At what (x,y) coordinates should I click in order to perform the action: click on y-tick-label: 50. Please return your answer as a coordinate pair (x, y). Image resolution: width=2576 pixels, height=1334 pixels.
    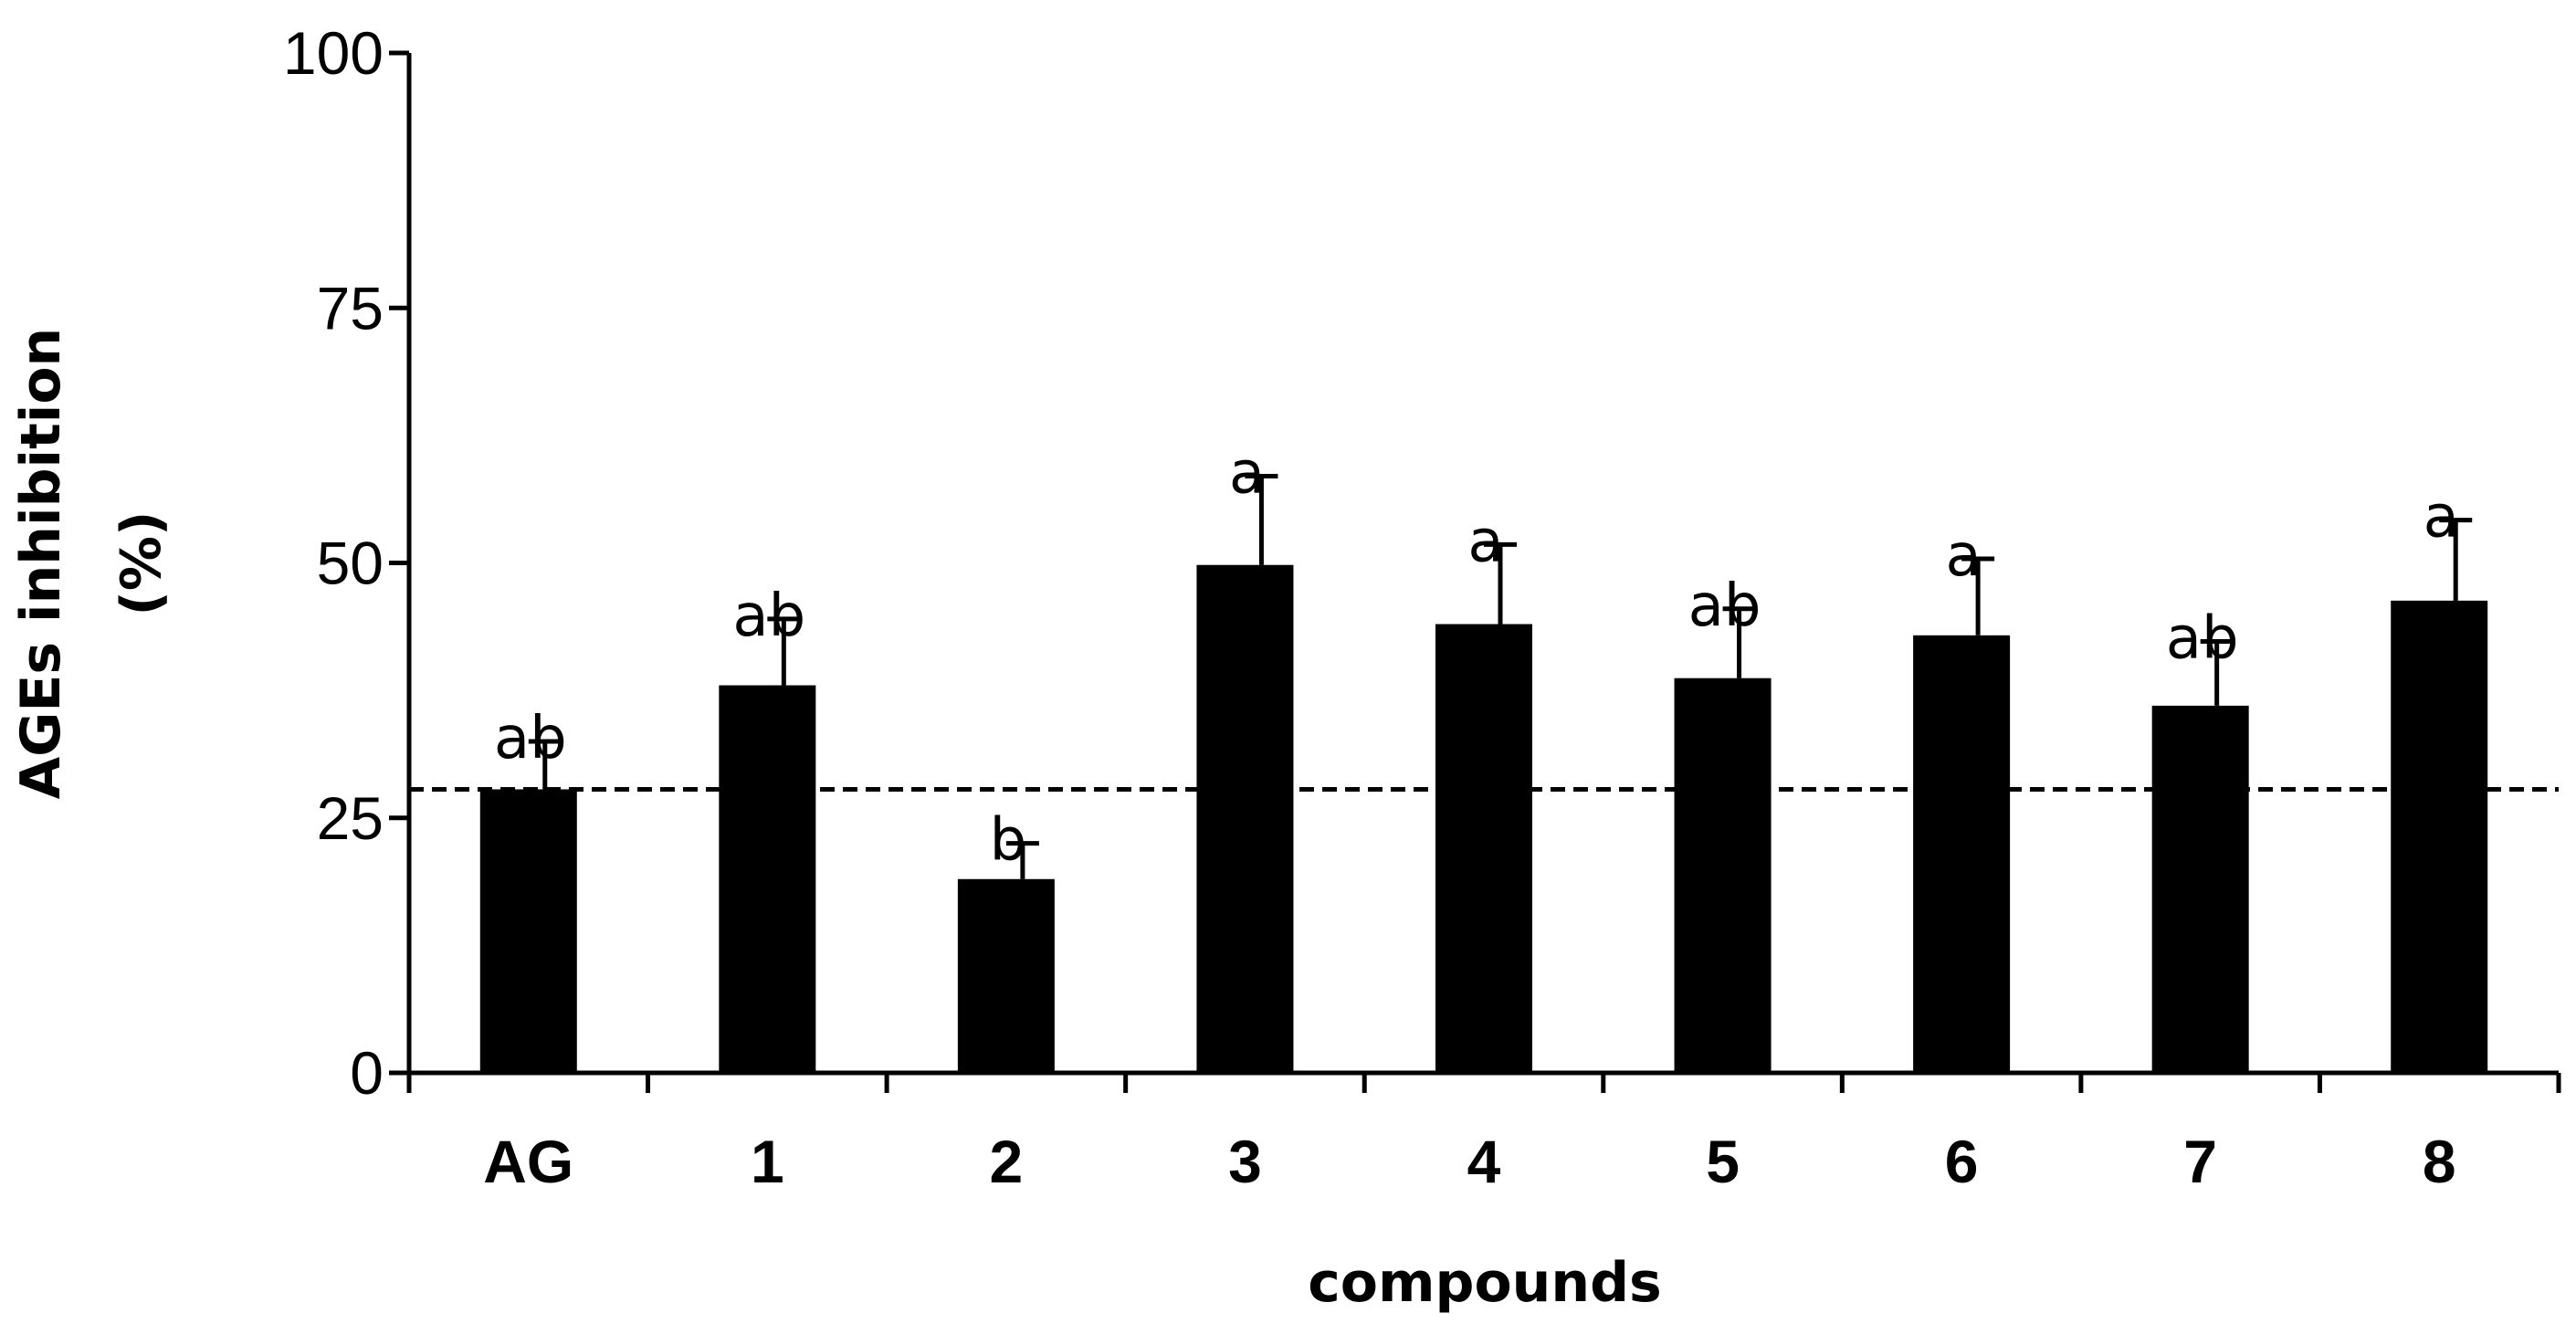
    Looking at the image, I should click on (350, 563).